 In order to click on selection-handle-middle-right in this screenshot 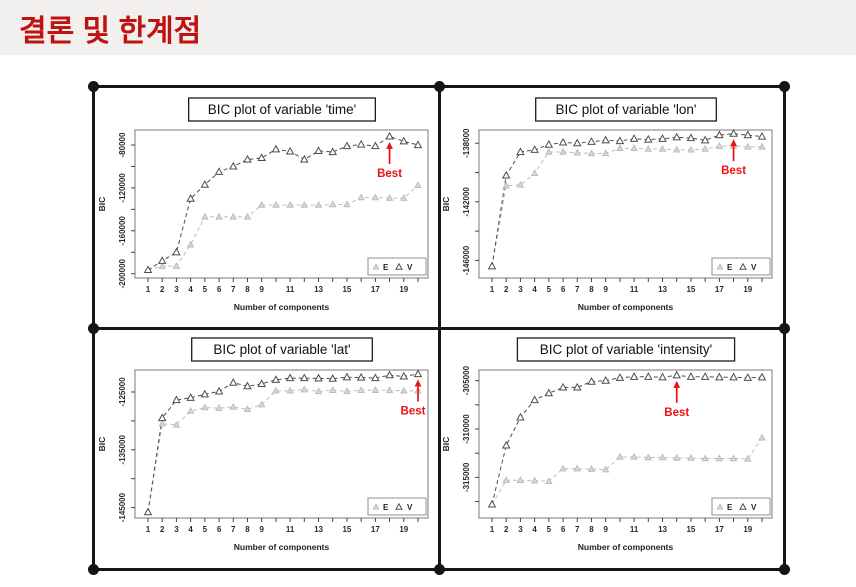, I will do `click(784, 328)`.